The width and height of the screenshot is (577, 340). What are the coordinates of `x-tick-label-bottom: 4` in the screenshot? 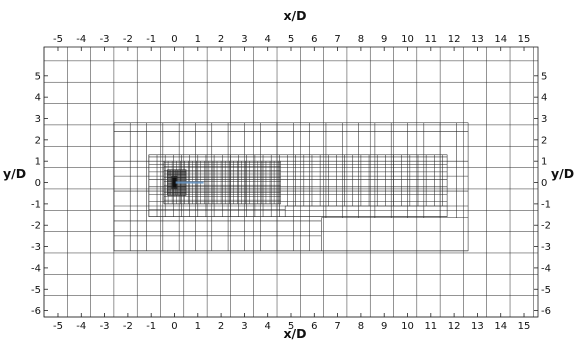 It's located at (268, 326).